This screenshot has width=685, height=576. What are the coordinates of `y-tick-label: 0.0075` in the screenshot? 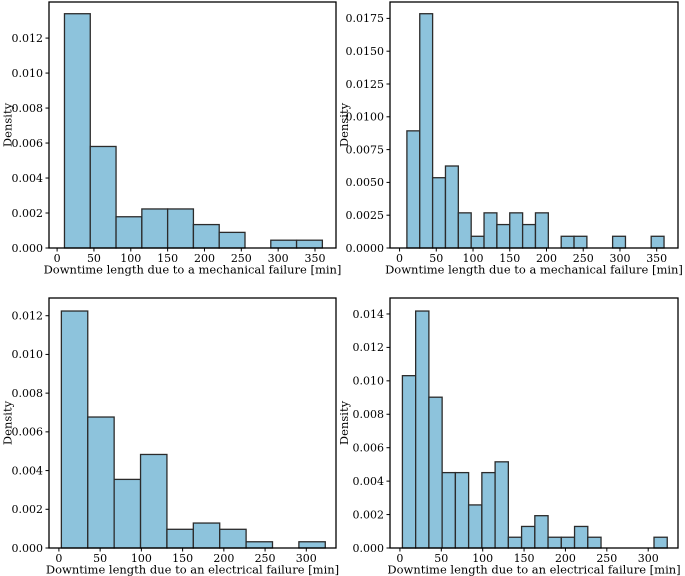 It's located at (365, 149).